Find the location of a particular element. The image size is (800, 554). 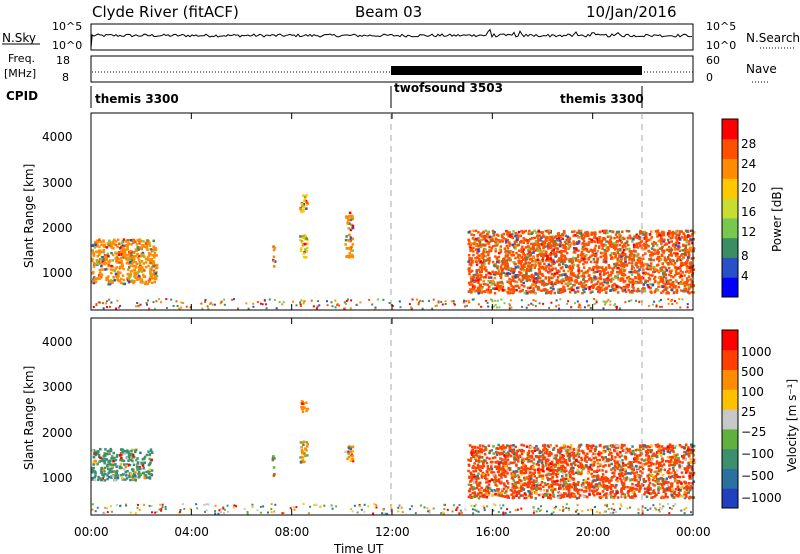

power-ylabel: Slant Range [km] is located at coordinates (29, 216).